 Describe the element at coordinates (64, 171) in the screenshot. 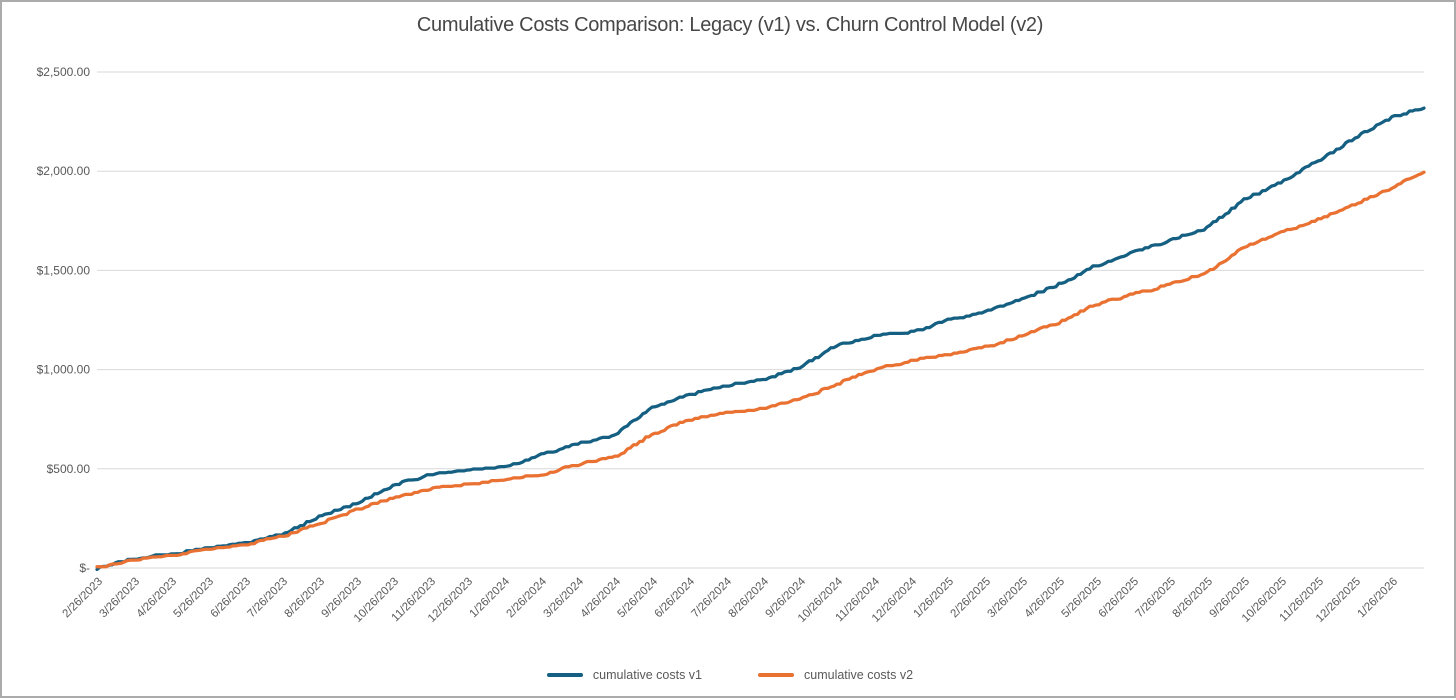

I see `y-axis-label: $2,000.00` at that location.